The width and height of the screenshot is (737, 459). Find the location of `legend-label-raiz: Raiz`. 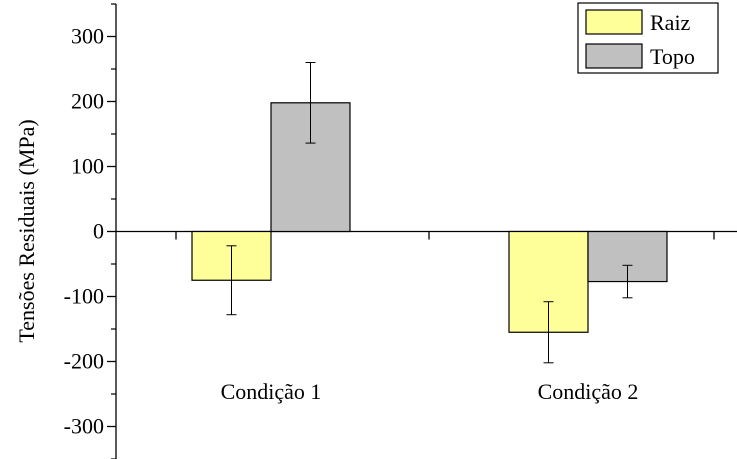

legend-label-raiz: Raiz is located at coordinates (670, 22).